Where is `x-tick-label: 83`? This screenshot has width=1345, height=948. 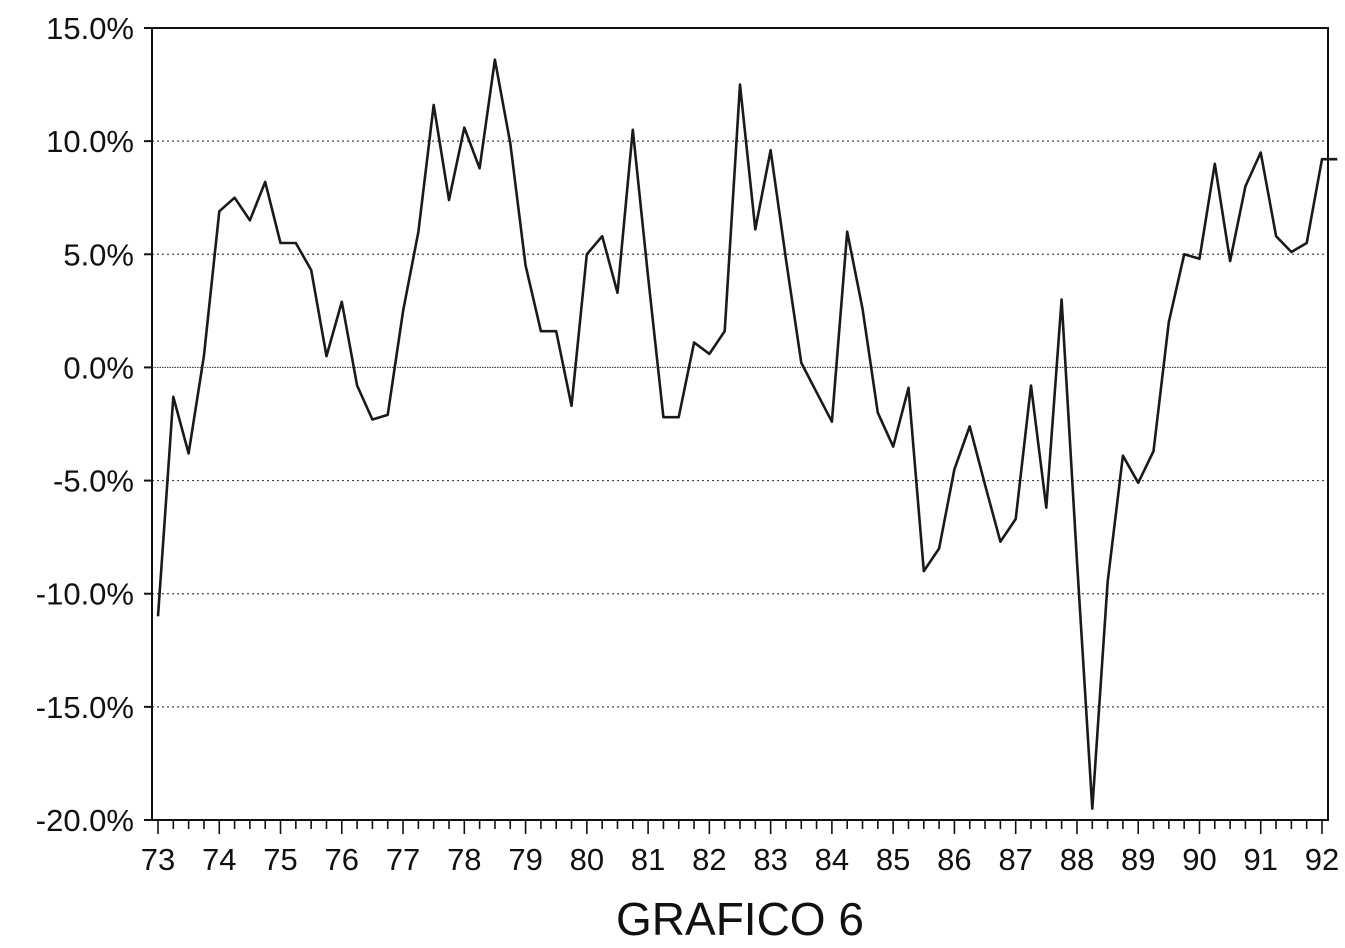
x-tick-label: 83 is located at coordinates (770, 859).